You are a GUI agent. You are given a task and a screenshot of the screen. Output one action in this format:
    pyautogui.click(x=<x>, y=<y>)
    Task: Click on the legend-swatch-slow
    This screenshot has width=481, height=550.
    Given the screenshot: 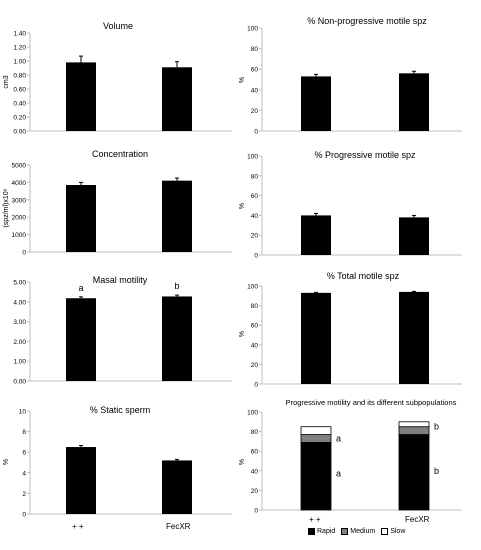 What is the action you would take?
    pyautogui.click(x=385, y=531)
    